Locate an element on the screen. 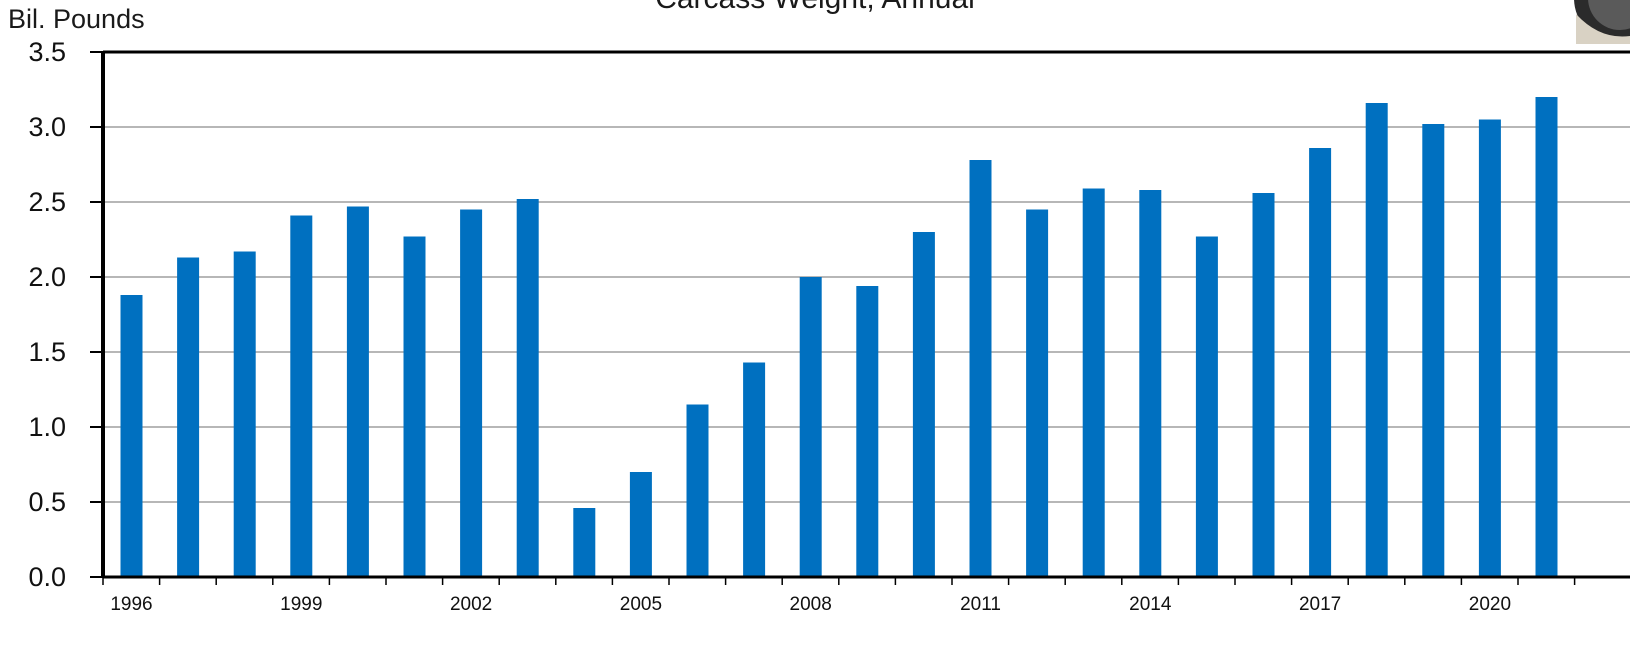 The image size is (1630, 645). x-tick-label: 2008 is located at coordinates (811, 604).